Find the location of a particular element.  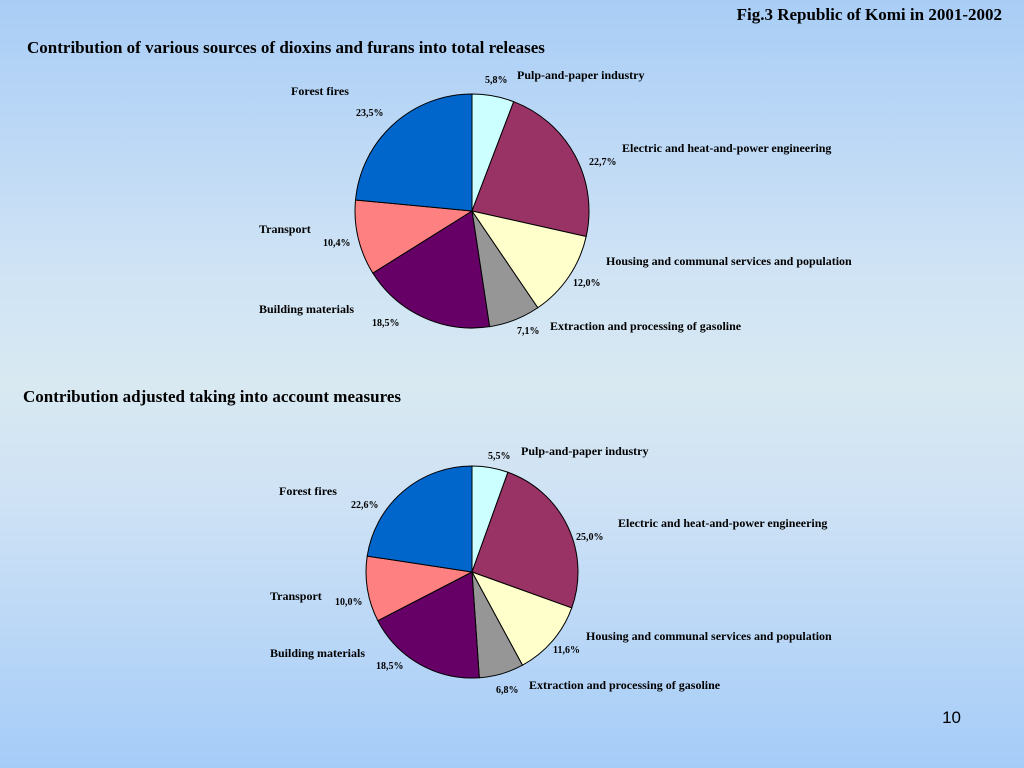

chart2-value-gasoline: 6,8% is located at coordinates (507, 690).